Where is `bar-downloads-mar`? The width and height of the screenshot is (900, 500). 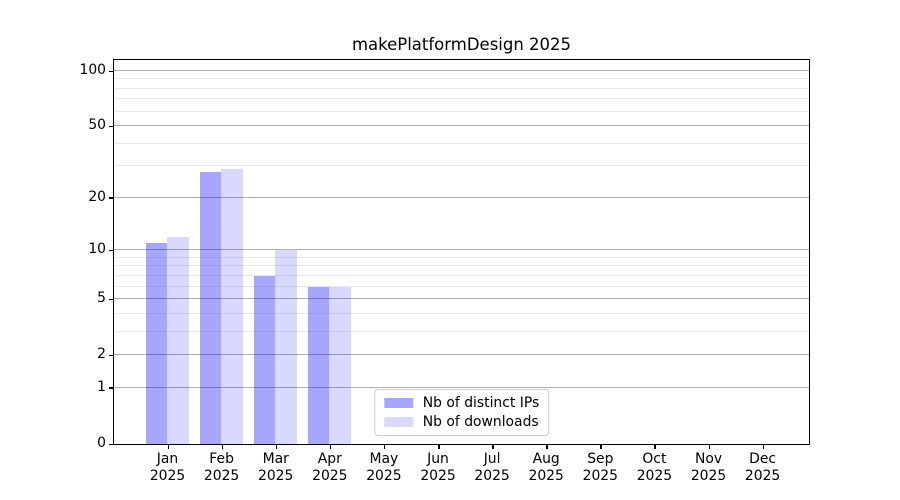
bar-downloads-mar is located at coordinates (286, 347).